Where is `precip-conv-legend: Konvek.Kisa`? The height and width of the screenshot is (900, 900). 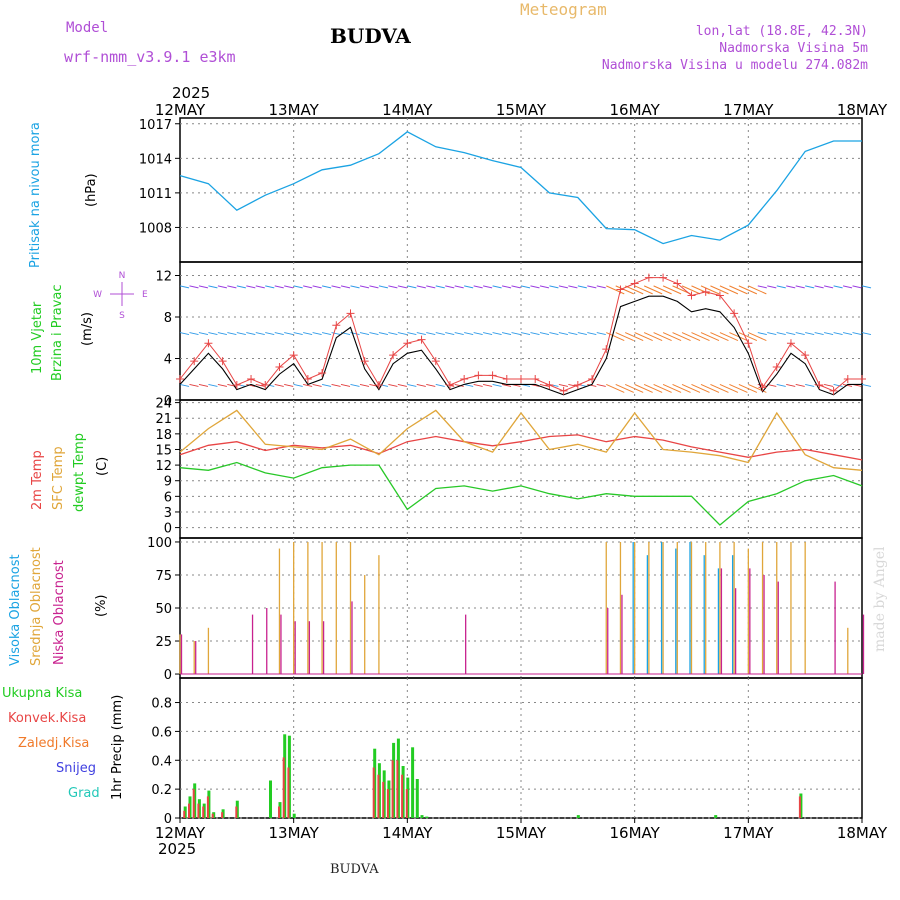 precip-conv-legend: Konvek.Kisa is located at coordinates (47, 718).